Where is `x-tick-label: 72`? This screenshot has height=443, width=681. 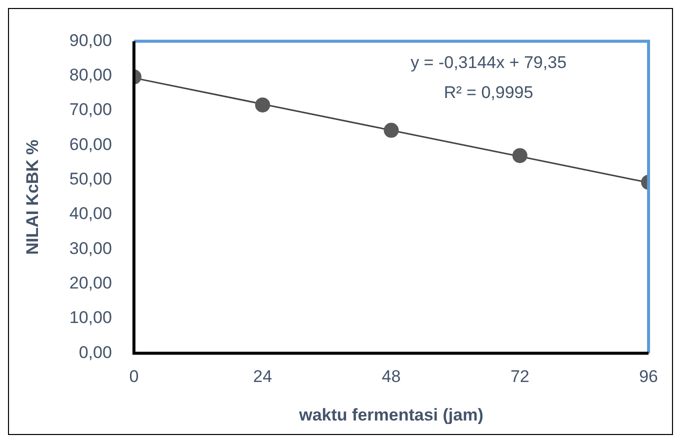
x-tick-label: 72 is located at coordinates (520, 376).